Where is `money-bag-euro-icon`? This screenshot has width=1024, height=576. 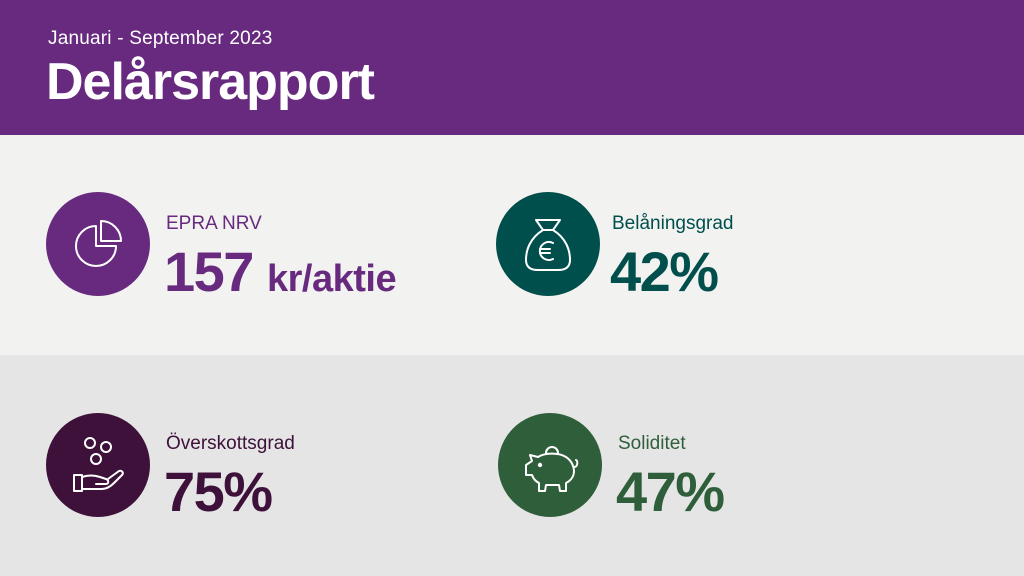 money-bag-euro-icon is located at coordinates (548, 244).